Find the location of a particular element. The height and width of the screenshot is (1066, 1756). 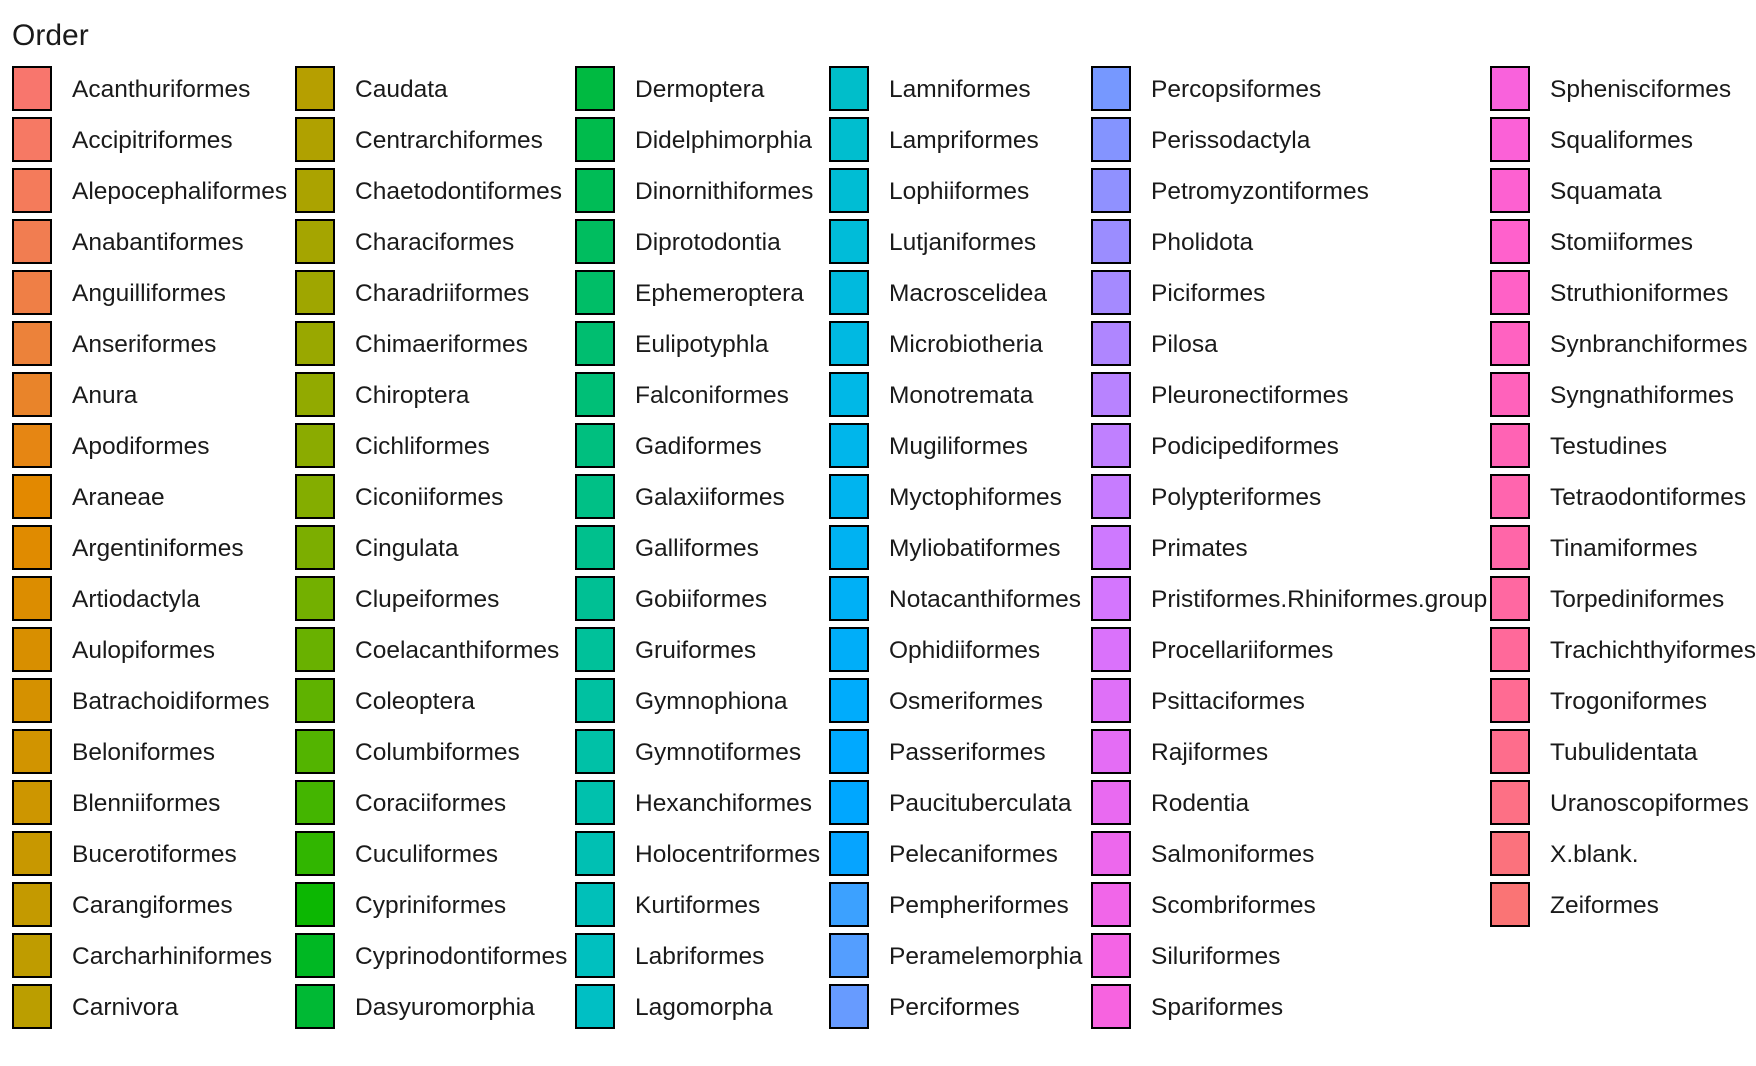

legend-label: Pholidota is located at coordinates (1202, 242).